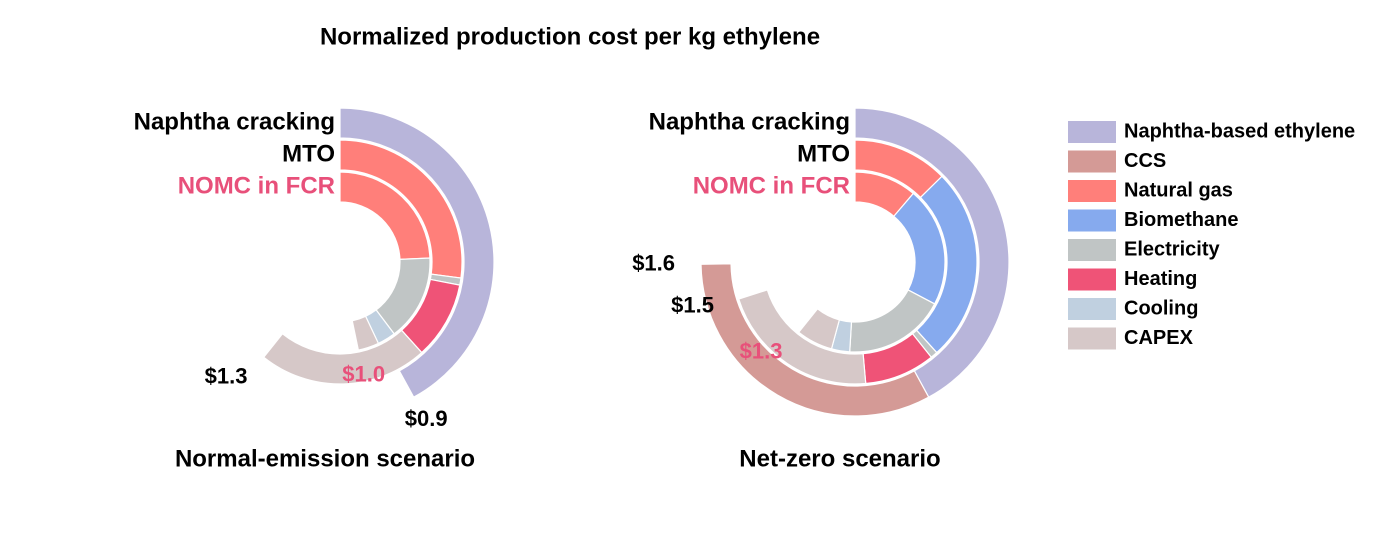  What do you see at coordinates (363, 373) in the screenshot?
I see `ring-total: $1.0` at bounding box center [363, 373].